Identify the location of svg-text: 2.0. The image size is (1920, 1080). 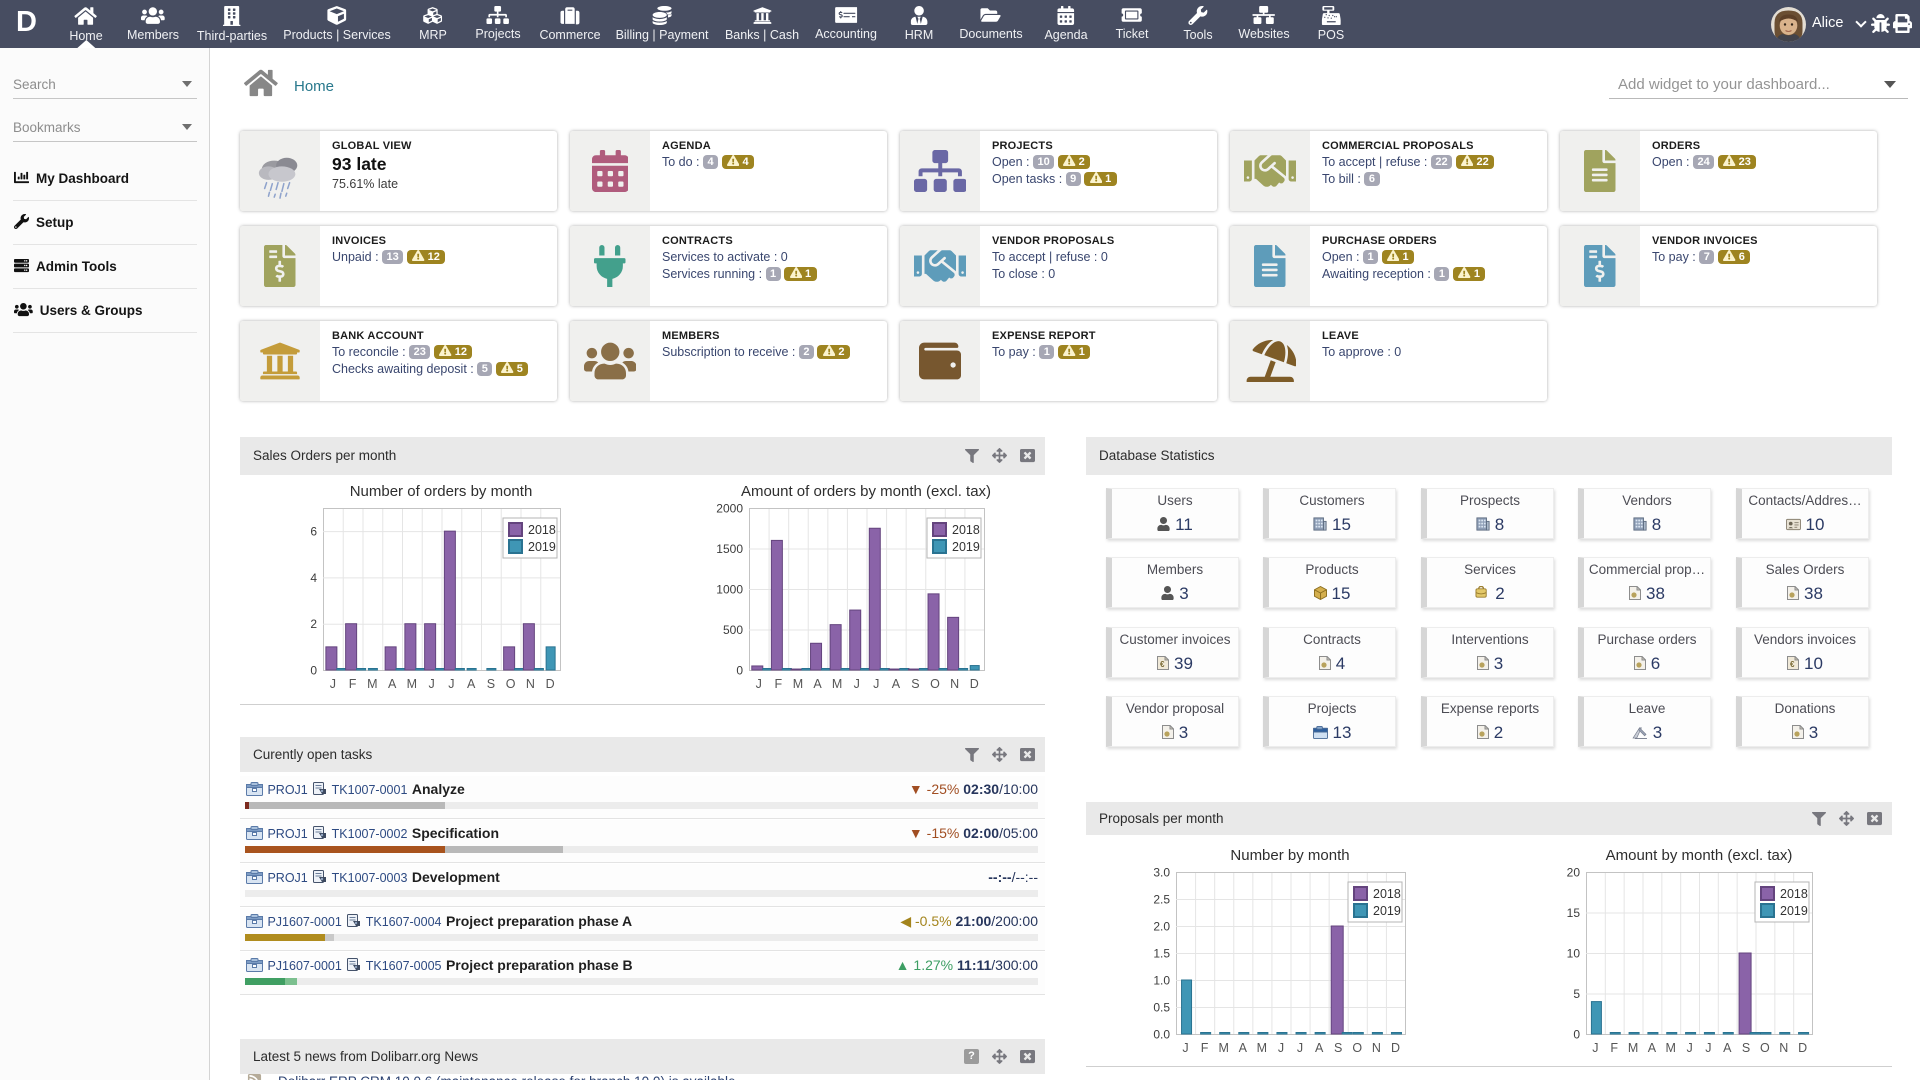
(1161, 927).